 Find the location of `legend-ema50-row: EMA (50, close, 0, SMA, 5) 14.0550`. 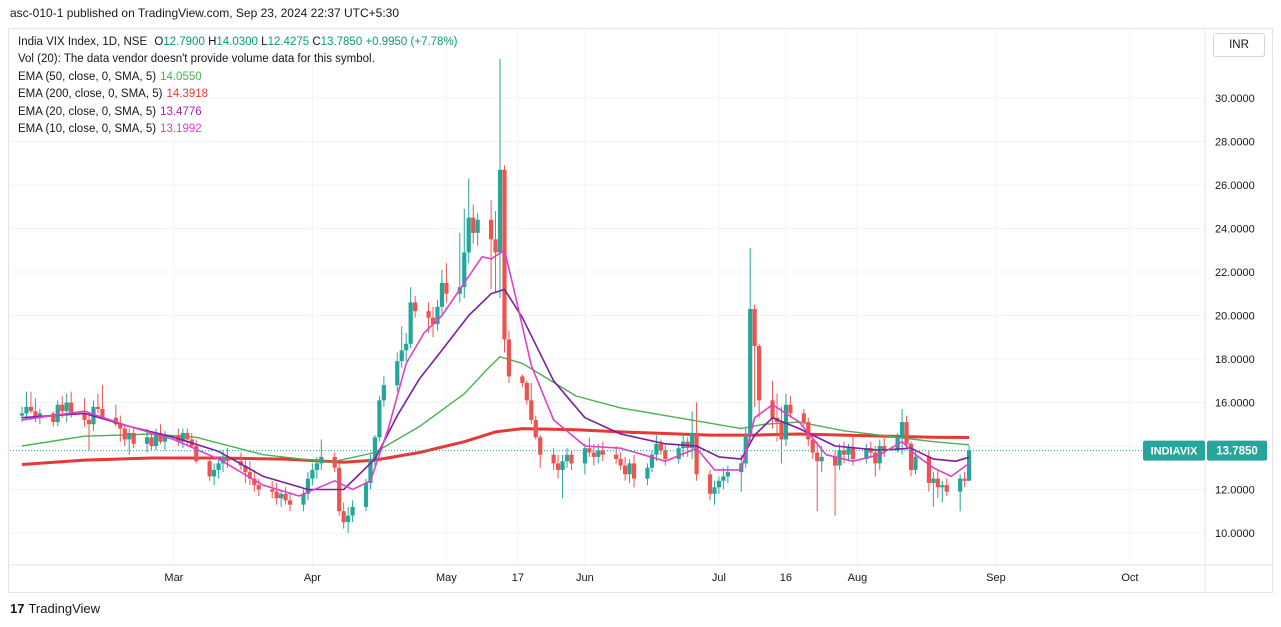

legend-ema50-row: EMA (50, close, 0, SMA, 5) 14.0550 is located at coordinates (238, 77).